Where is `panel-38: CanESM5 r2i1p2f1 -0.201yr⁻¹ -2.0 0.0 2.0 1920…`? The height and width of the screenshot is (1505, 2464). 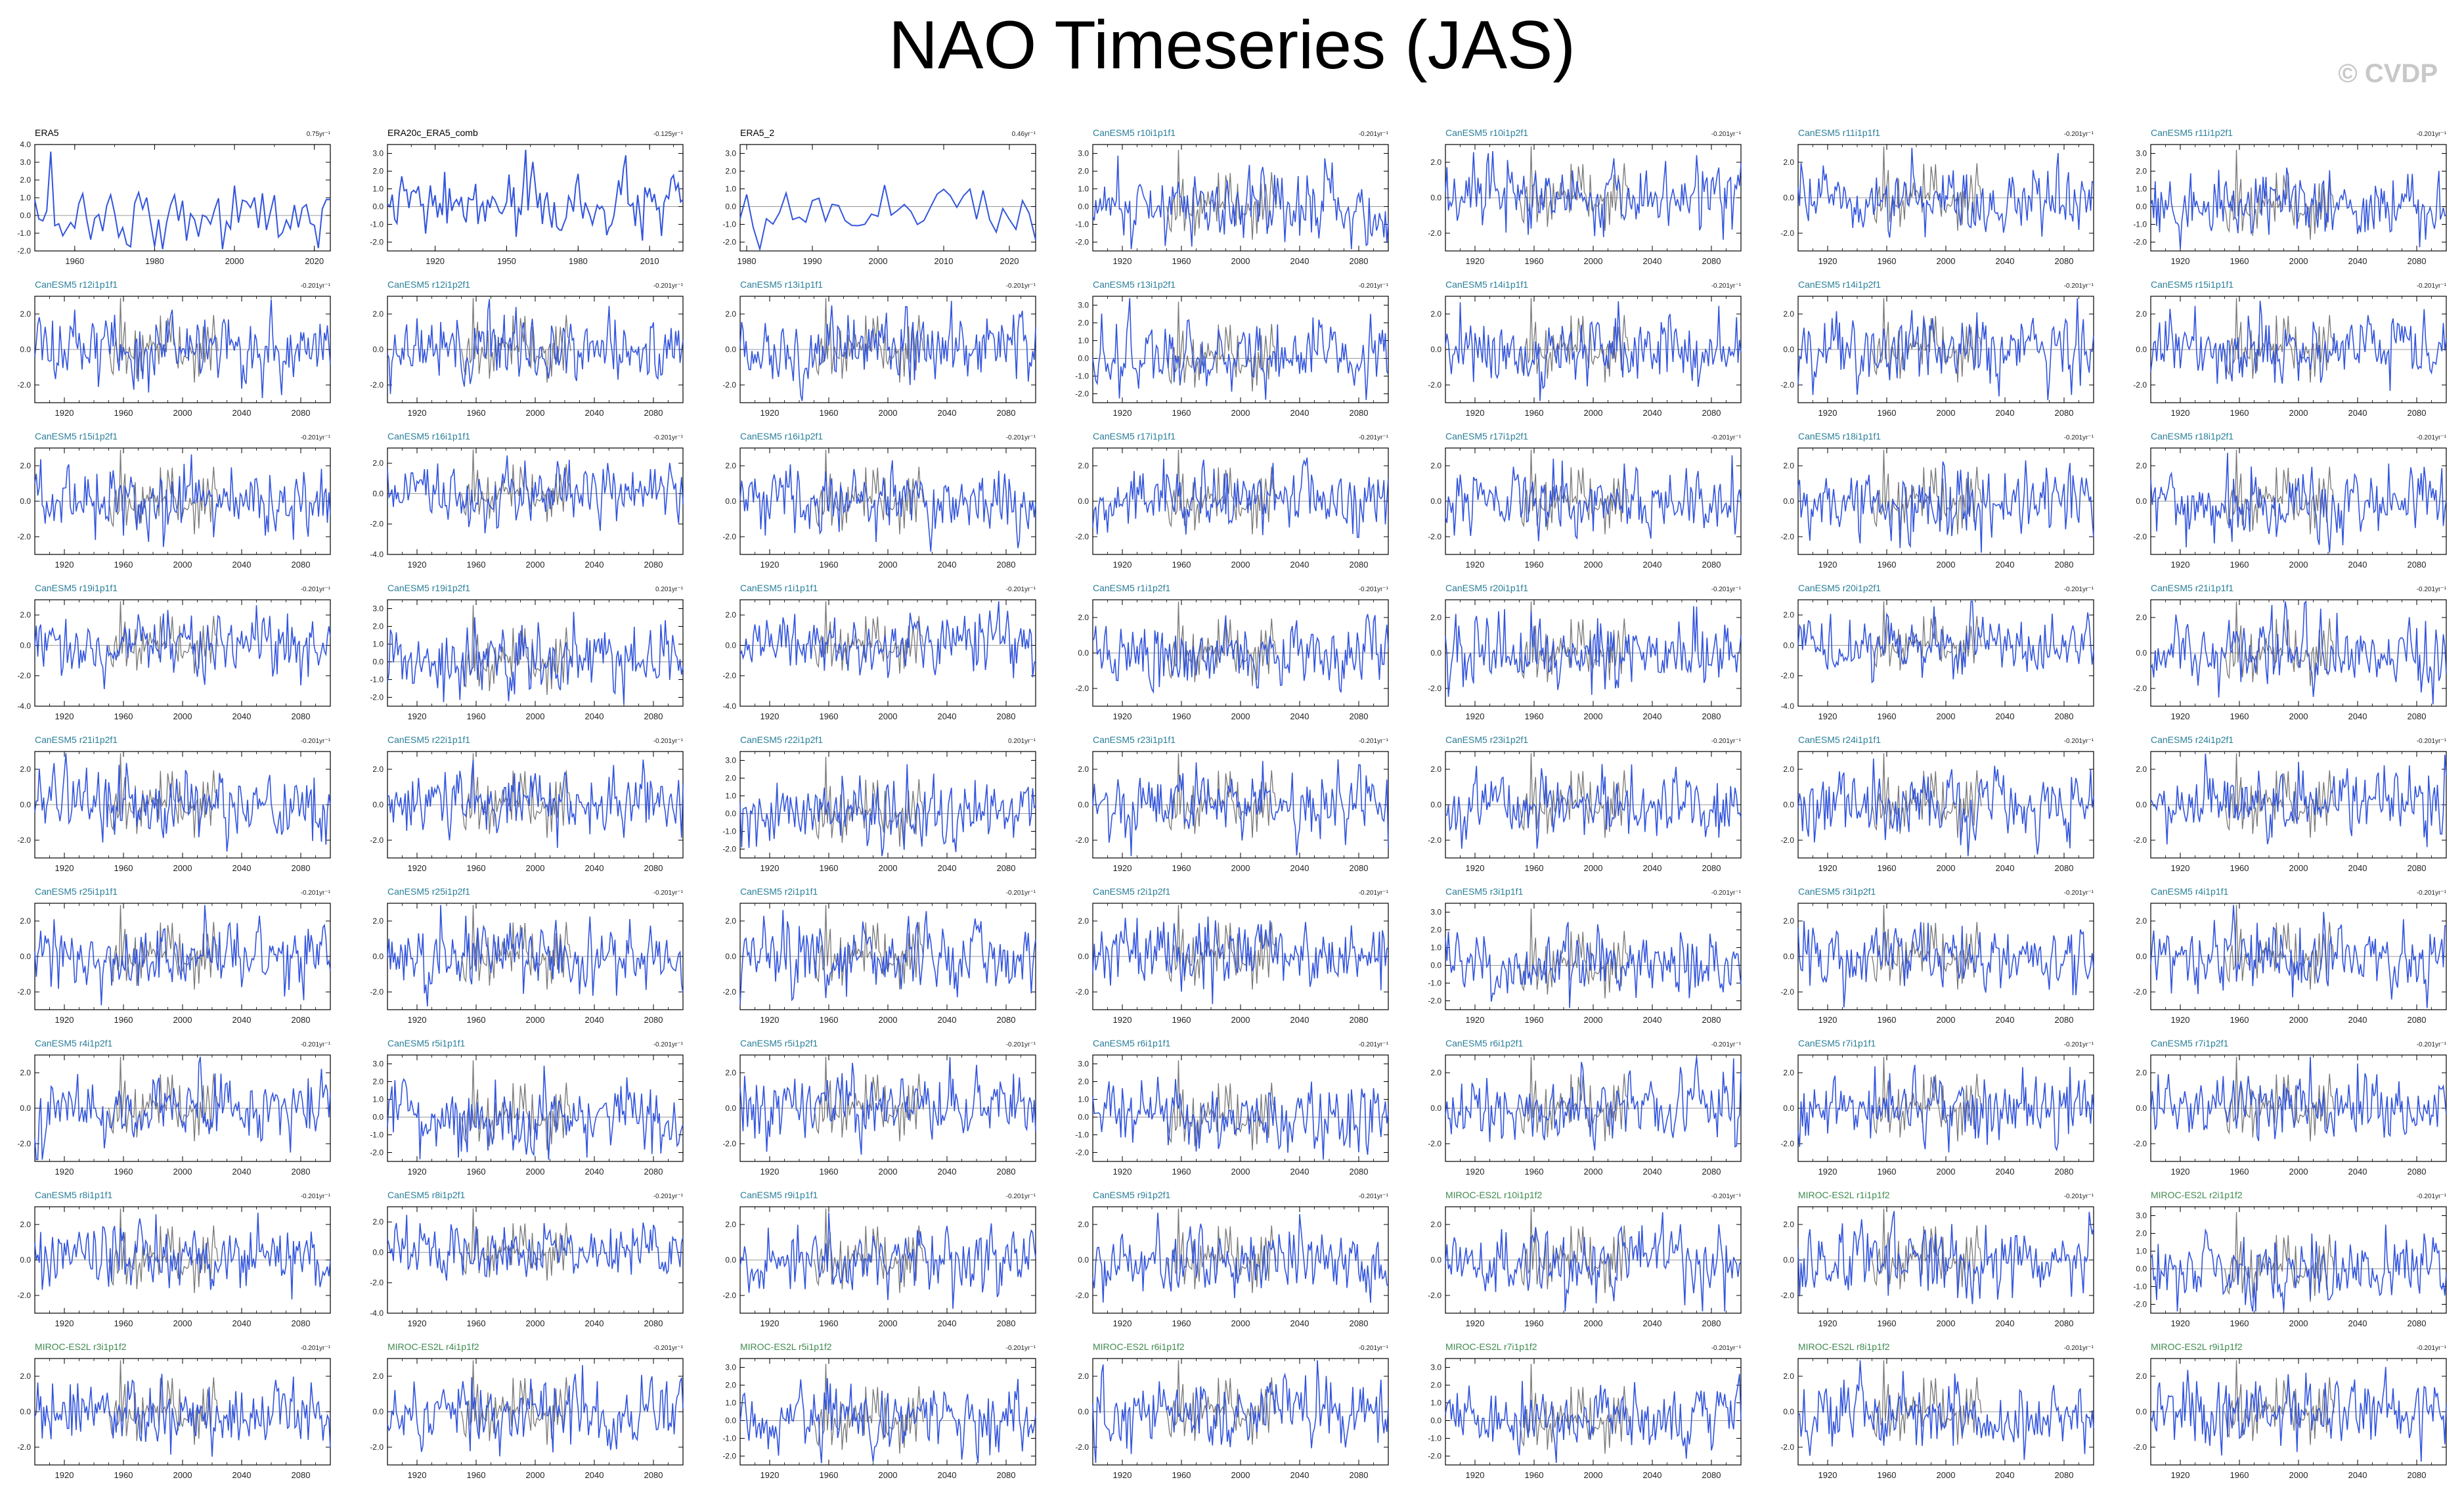 panel-38: CanESM5 r2i1p2f1 -0.201yr⁻¹ -2.0 0.0 2.0 1920… is located at coordinates (1231, 956).